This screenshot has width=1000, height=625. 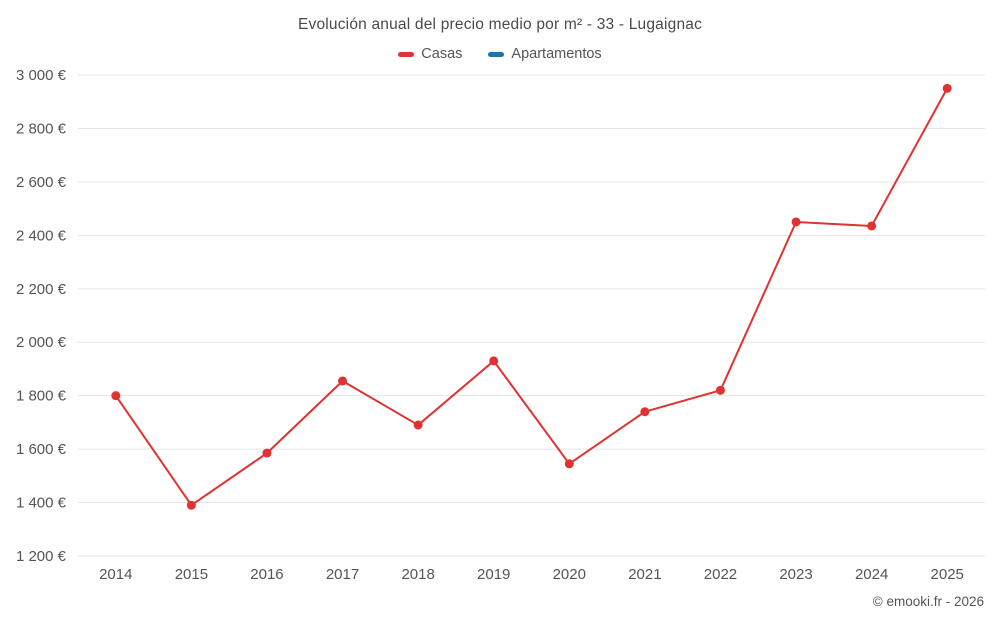 I want to click on y-tick-label: 2 000 €, so click(x=41, y=342).